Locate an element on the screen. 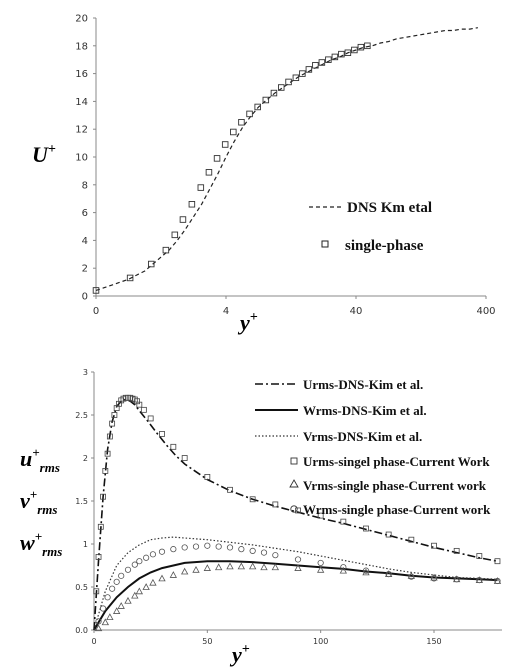 Image resolution: width=519 pixels, height=668 pixels. legend-vrms-cw-label: Vrms-single phase-Current work is located at coordinates (395, 485).